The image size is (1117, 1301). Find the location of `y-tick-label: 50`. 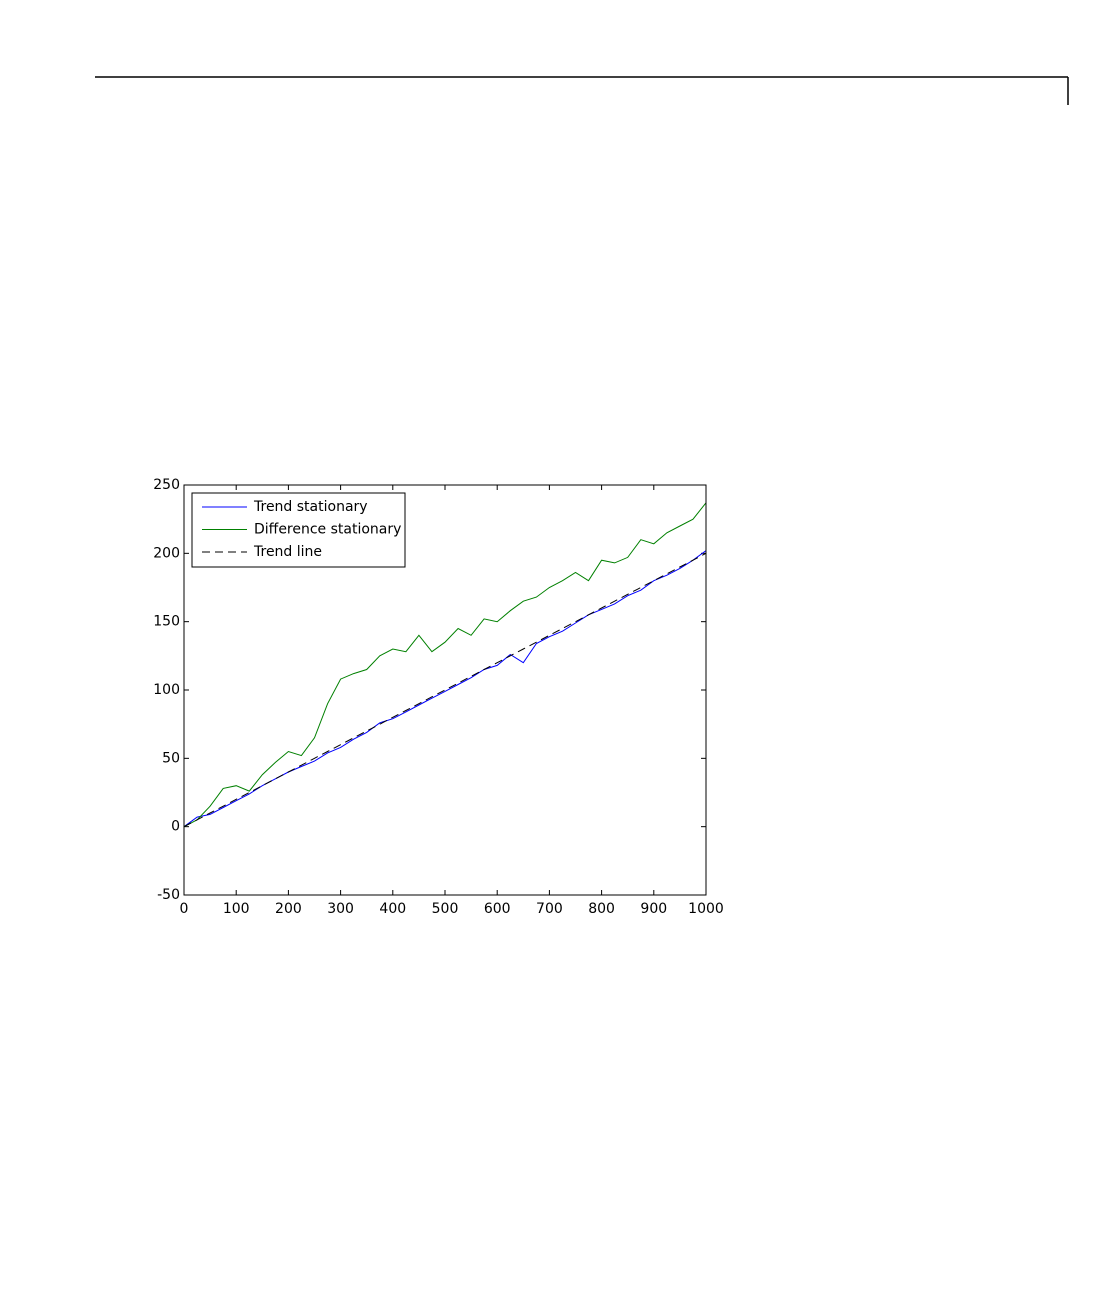

y-tick-label: 50 is located at coordinates (171, 758).